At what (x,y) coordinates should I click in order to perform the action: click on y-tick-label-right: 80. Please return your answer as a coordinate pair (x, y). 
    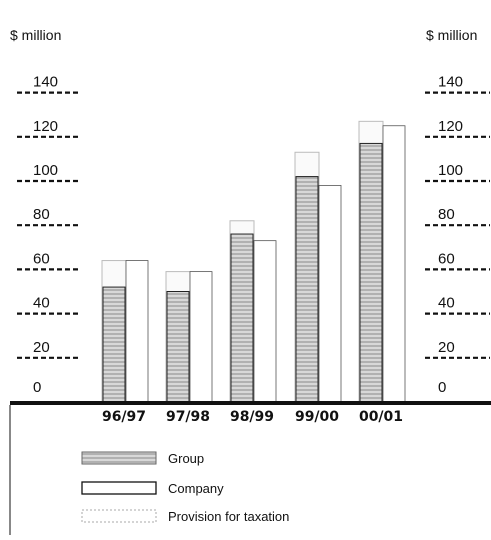
    Looking at the image, I should click on (446, 214).